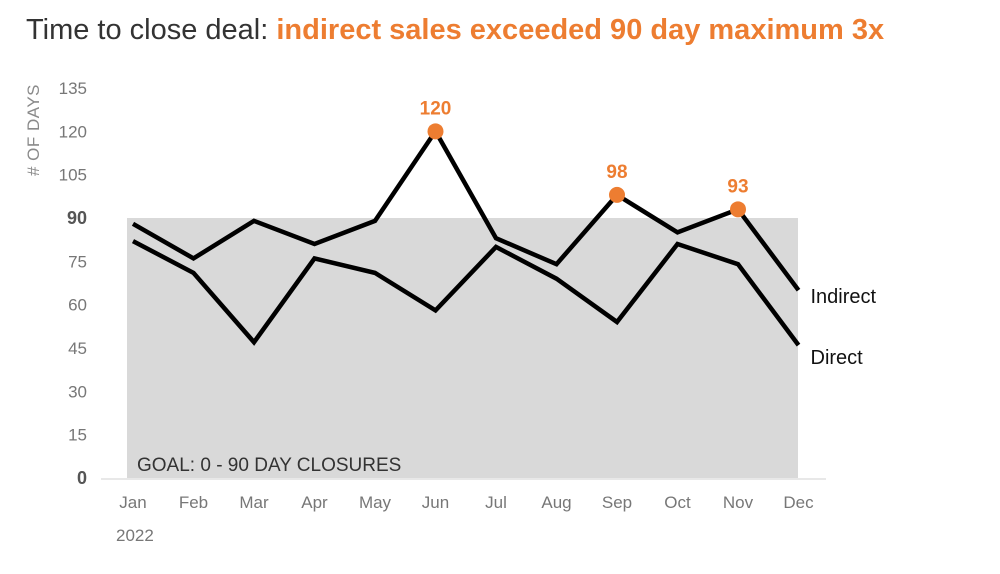 This screenshot has height=574, width=1000. What do you see at coordinates (73, 175) in the screenshot?
I see `y-tick-label: 105` at bounding box center [73, 175].